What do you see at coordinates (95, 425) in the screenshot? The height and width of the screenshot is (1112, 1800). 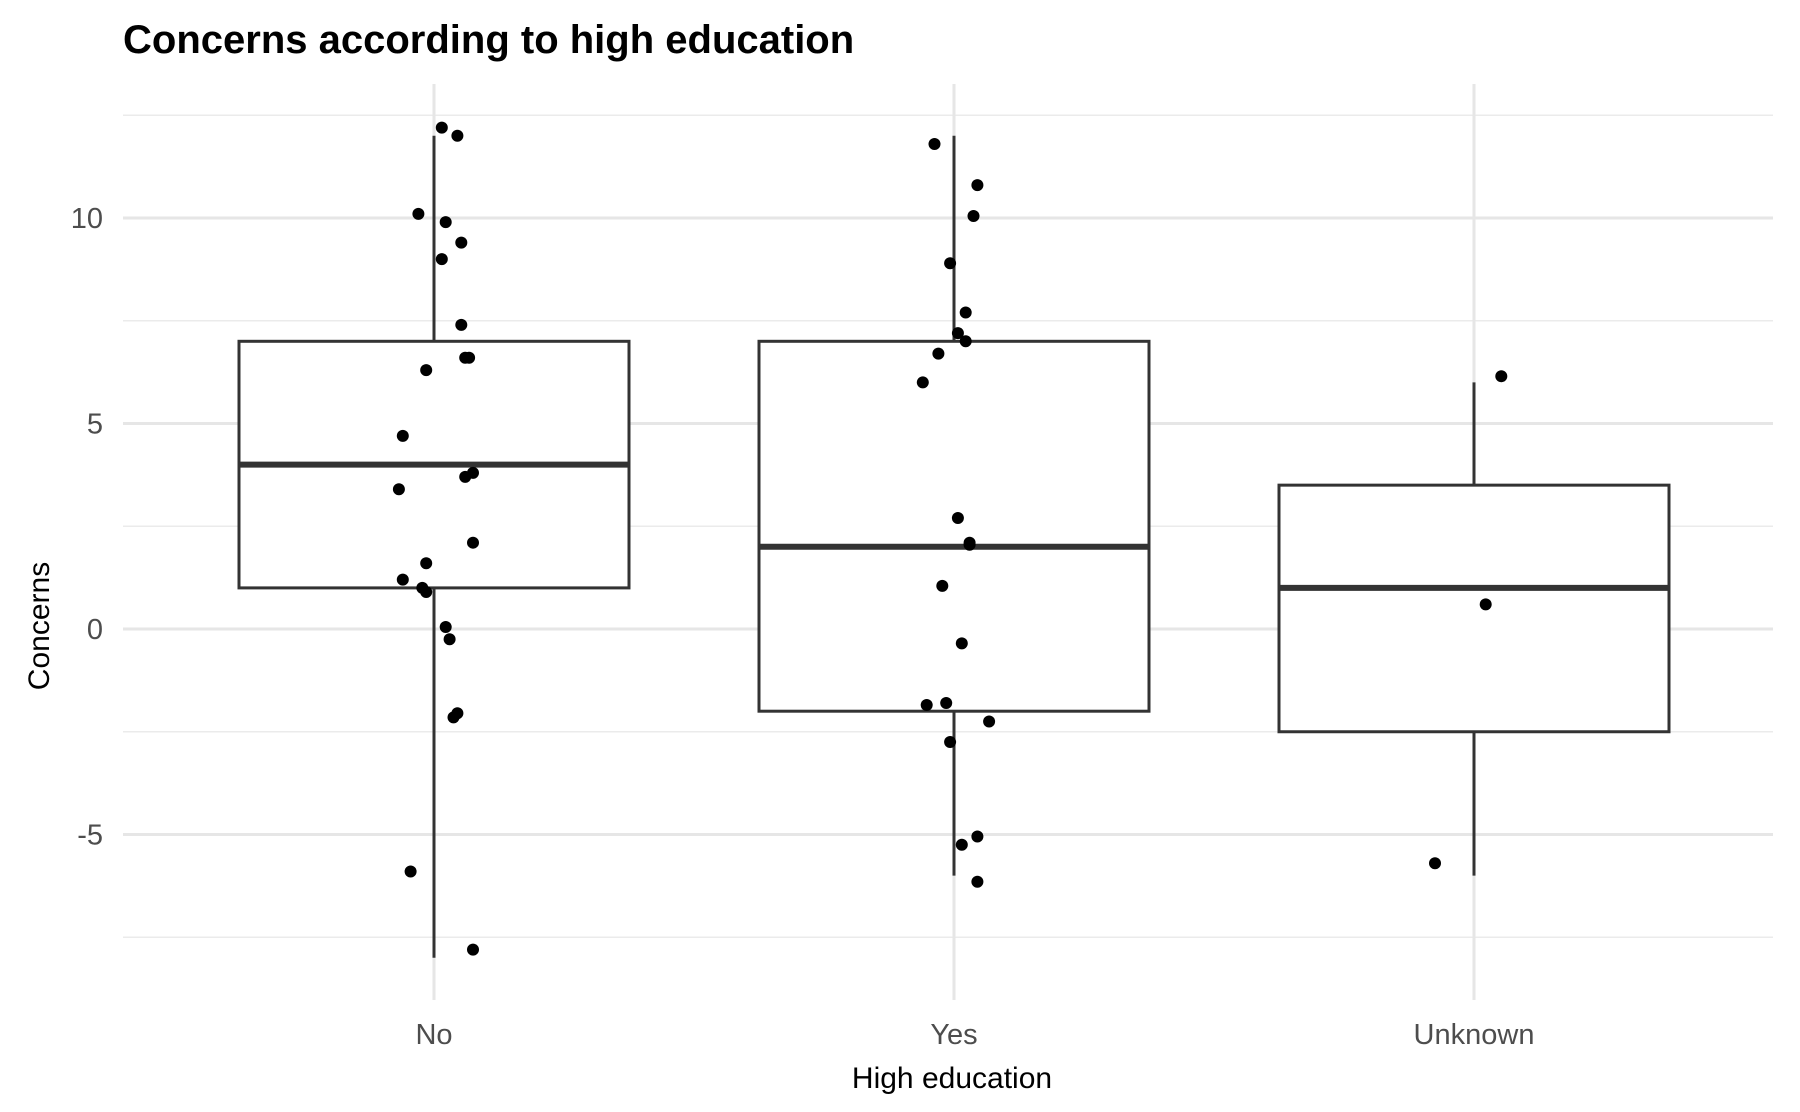 I see `y-tick-label: 5` at bounding box center [95, 425].